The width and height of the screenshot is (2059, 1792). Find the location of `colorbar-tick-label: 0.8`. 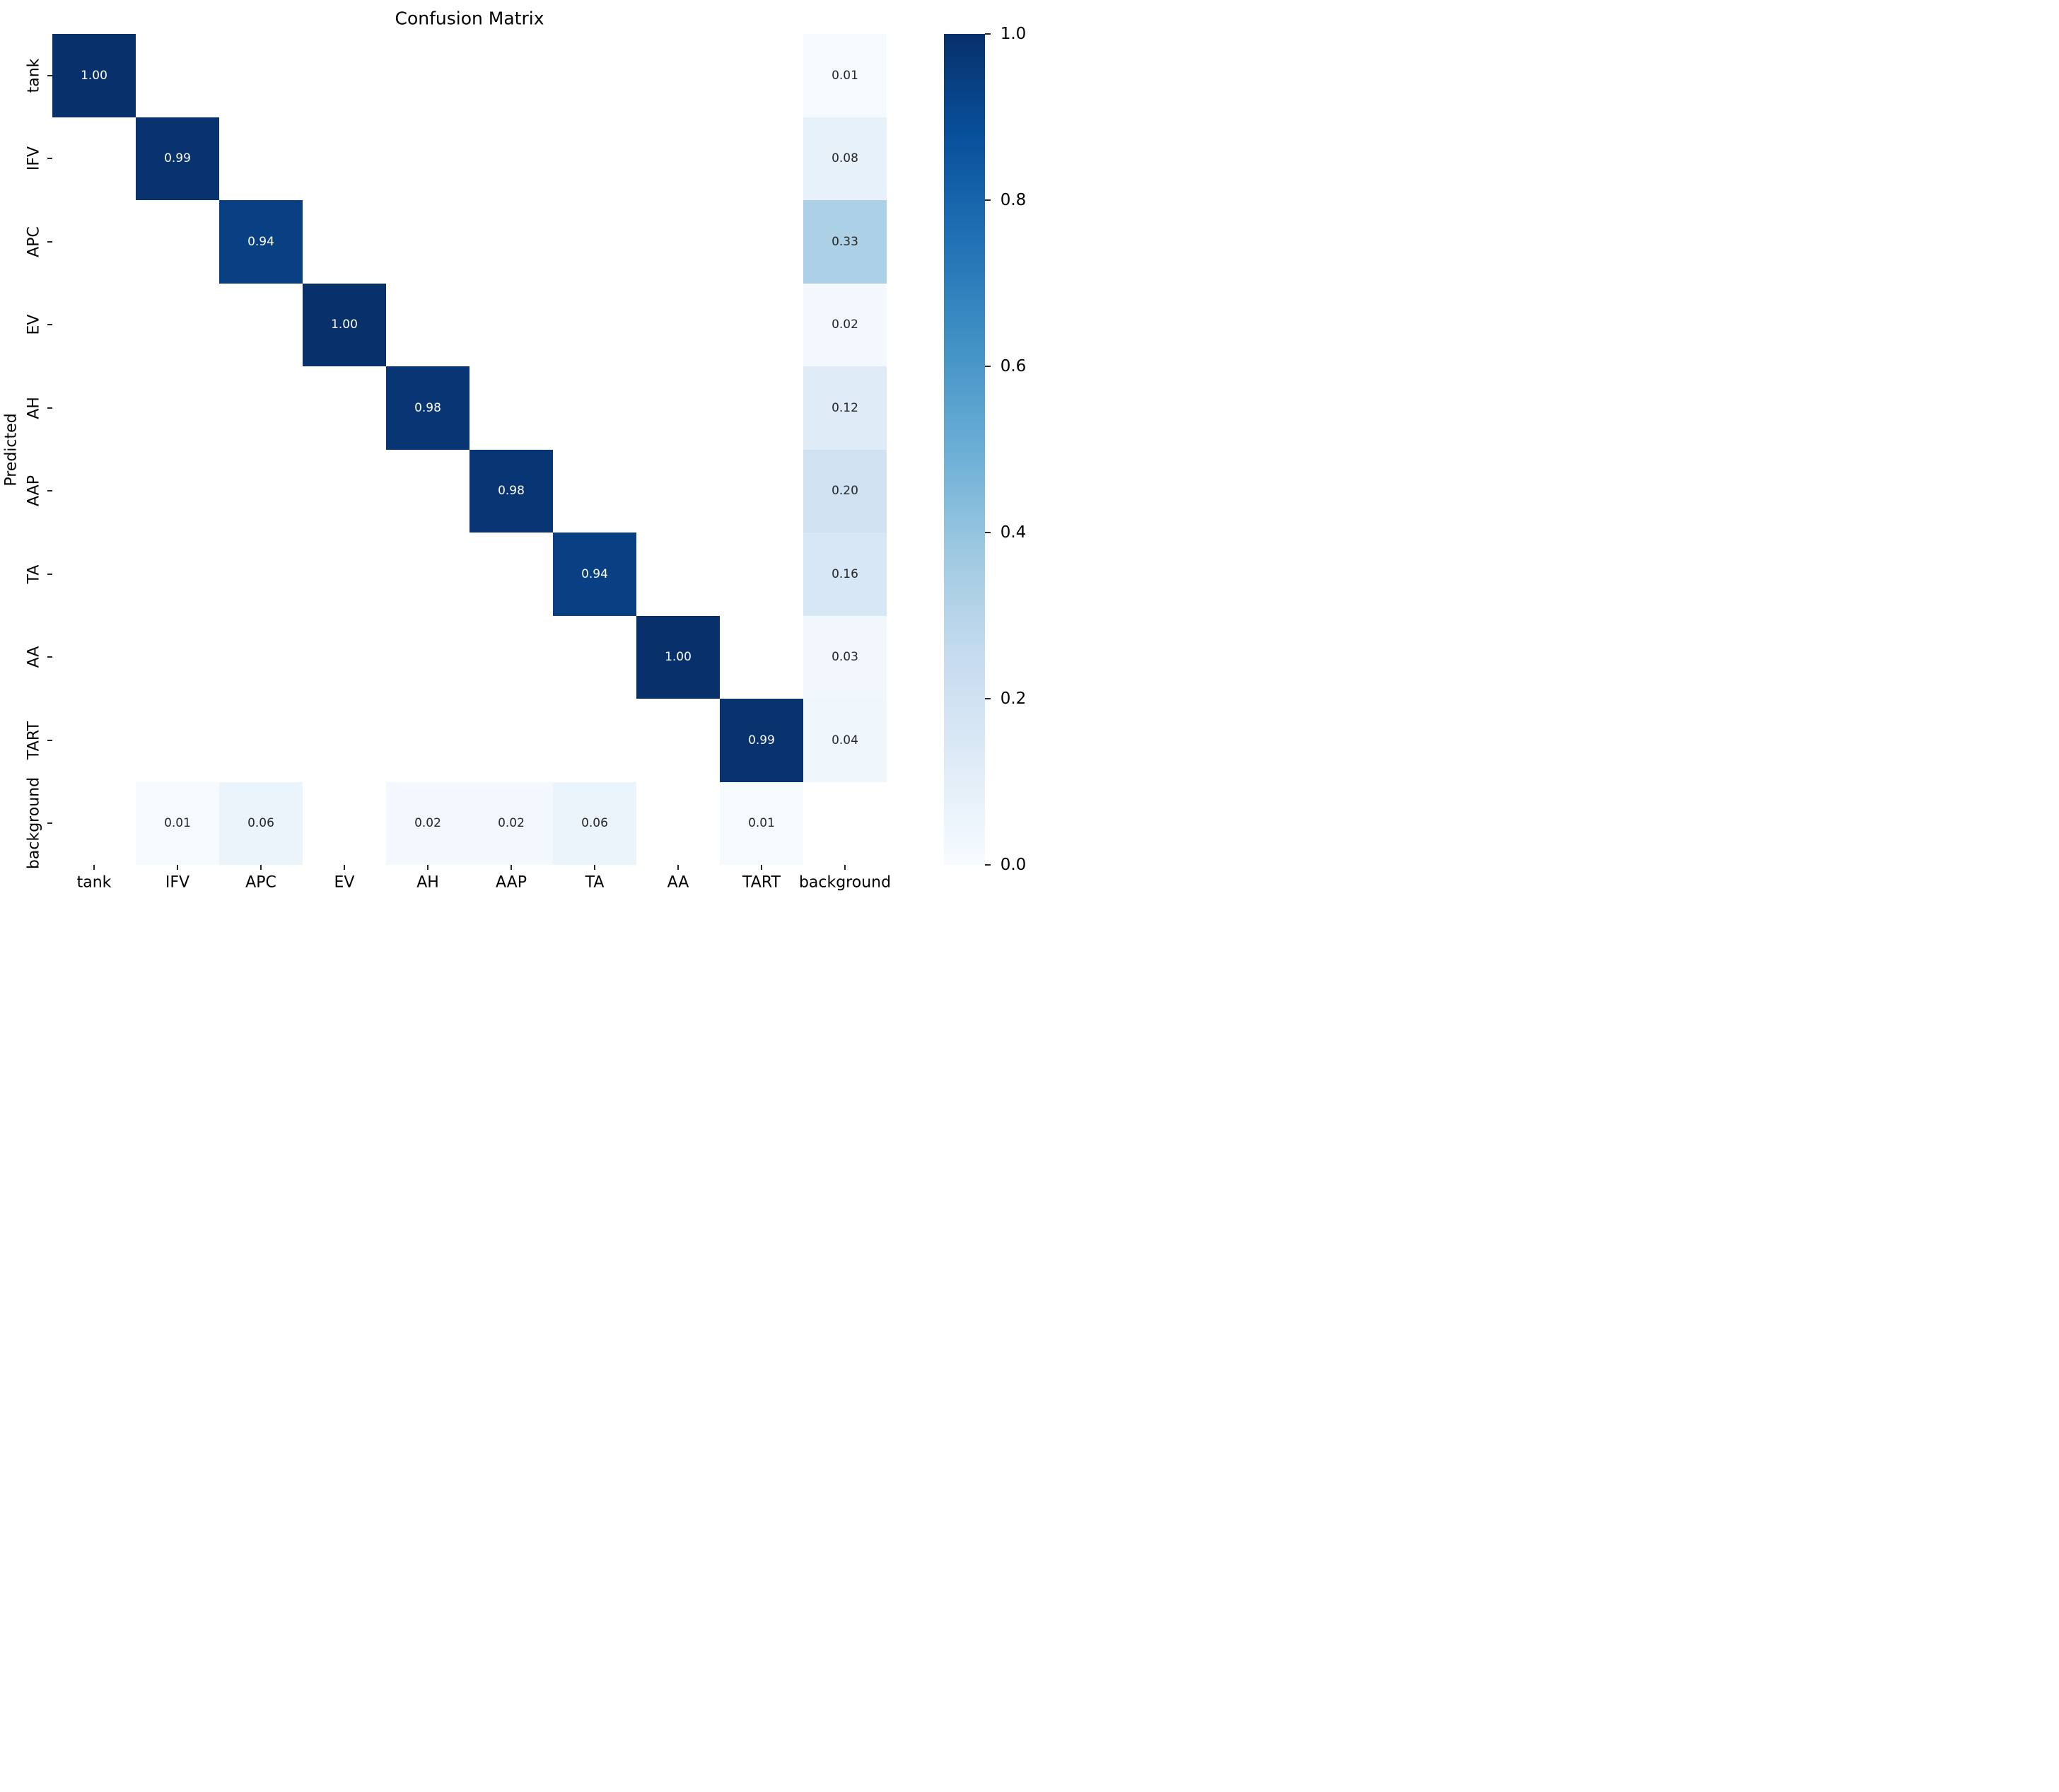

colorbar-tick-label: 0.8 is located at coordinates (1014, 200).